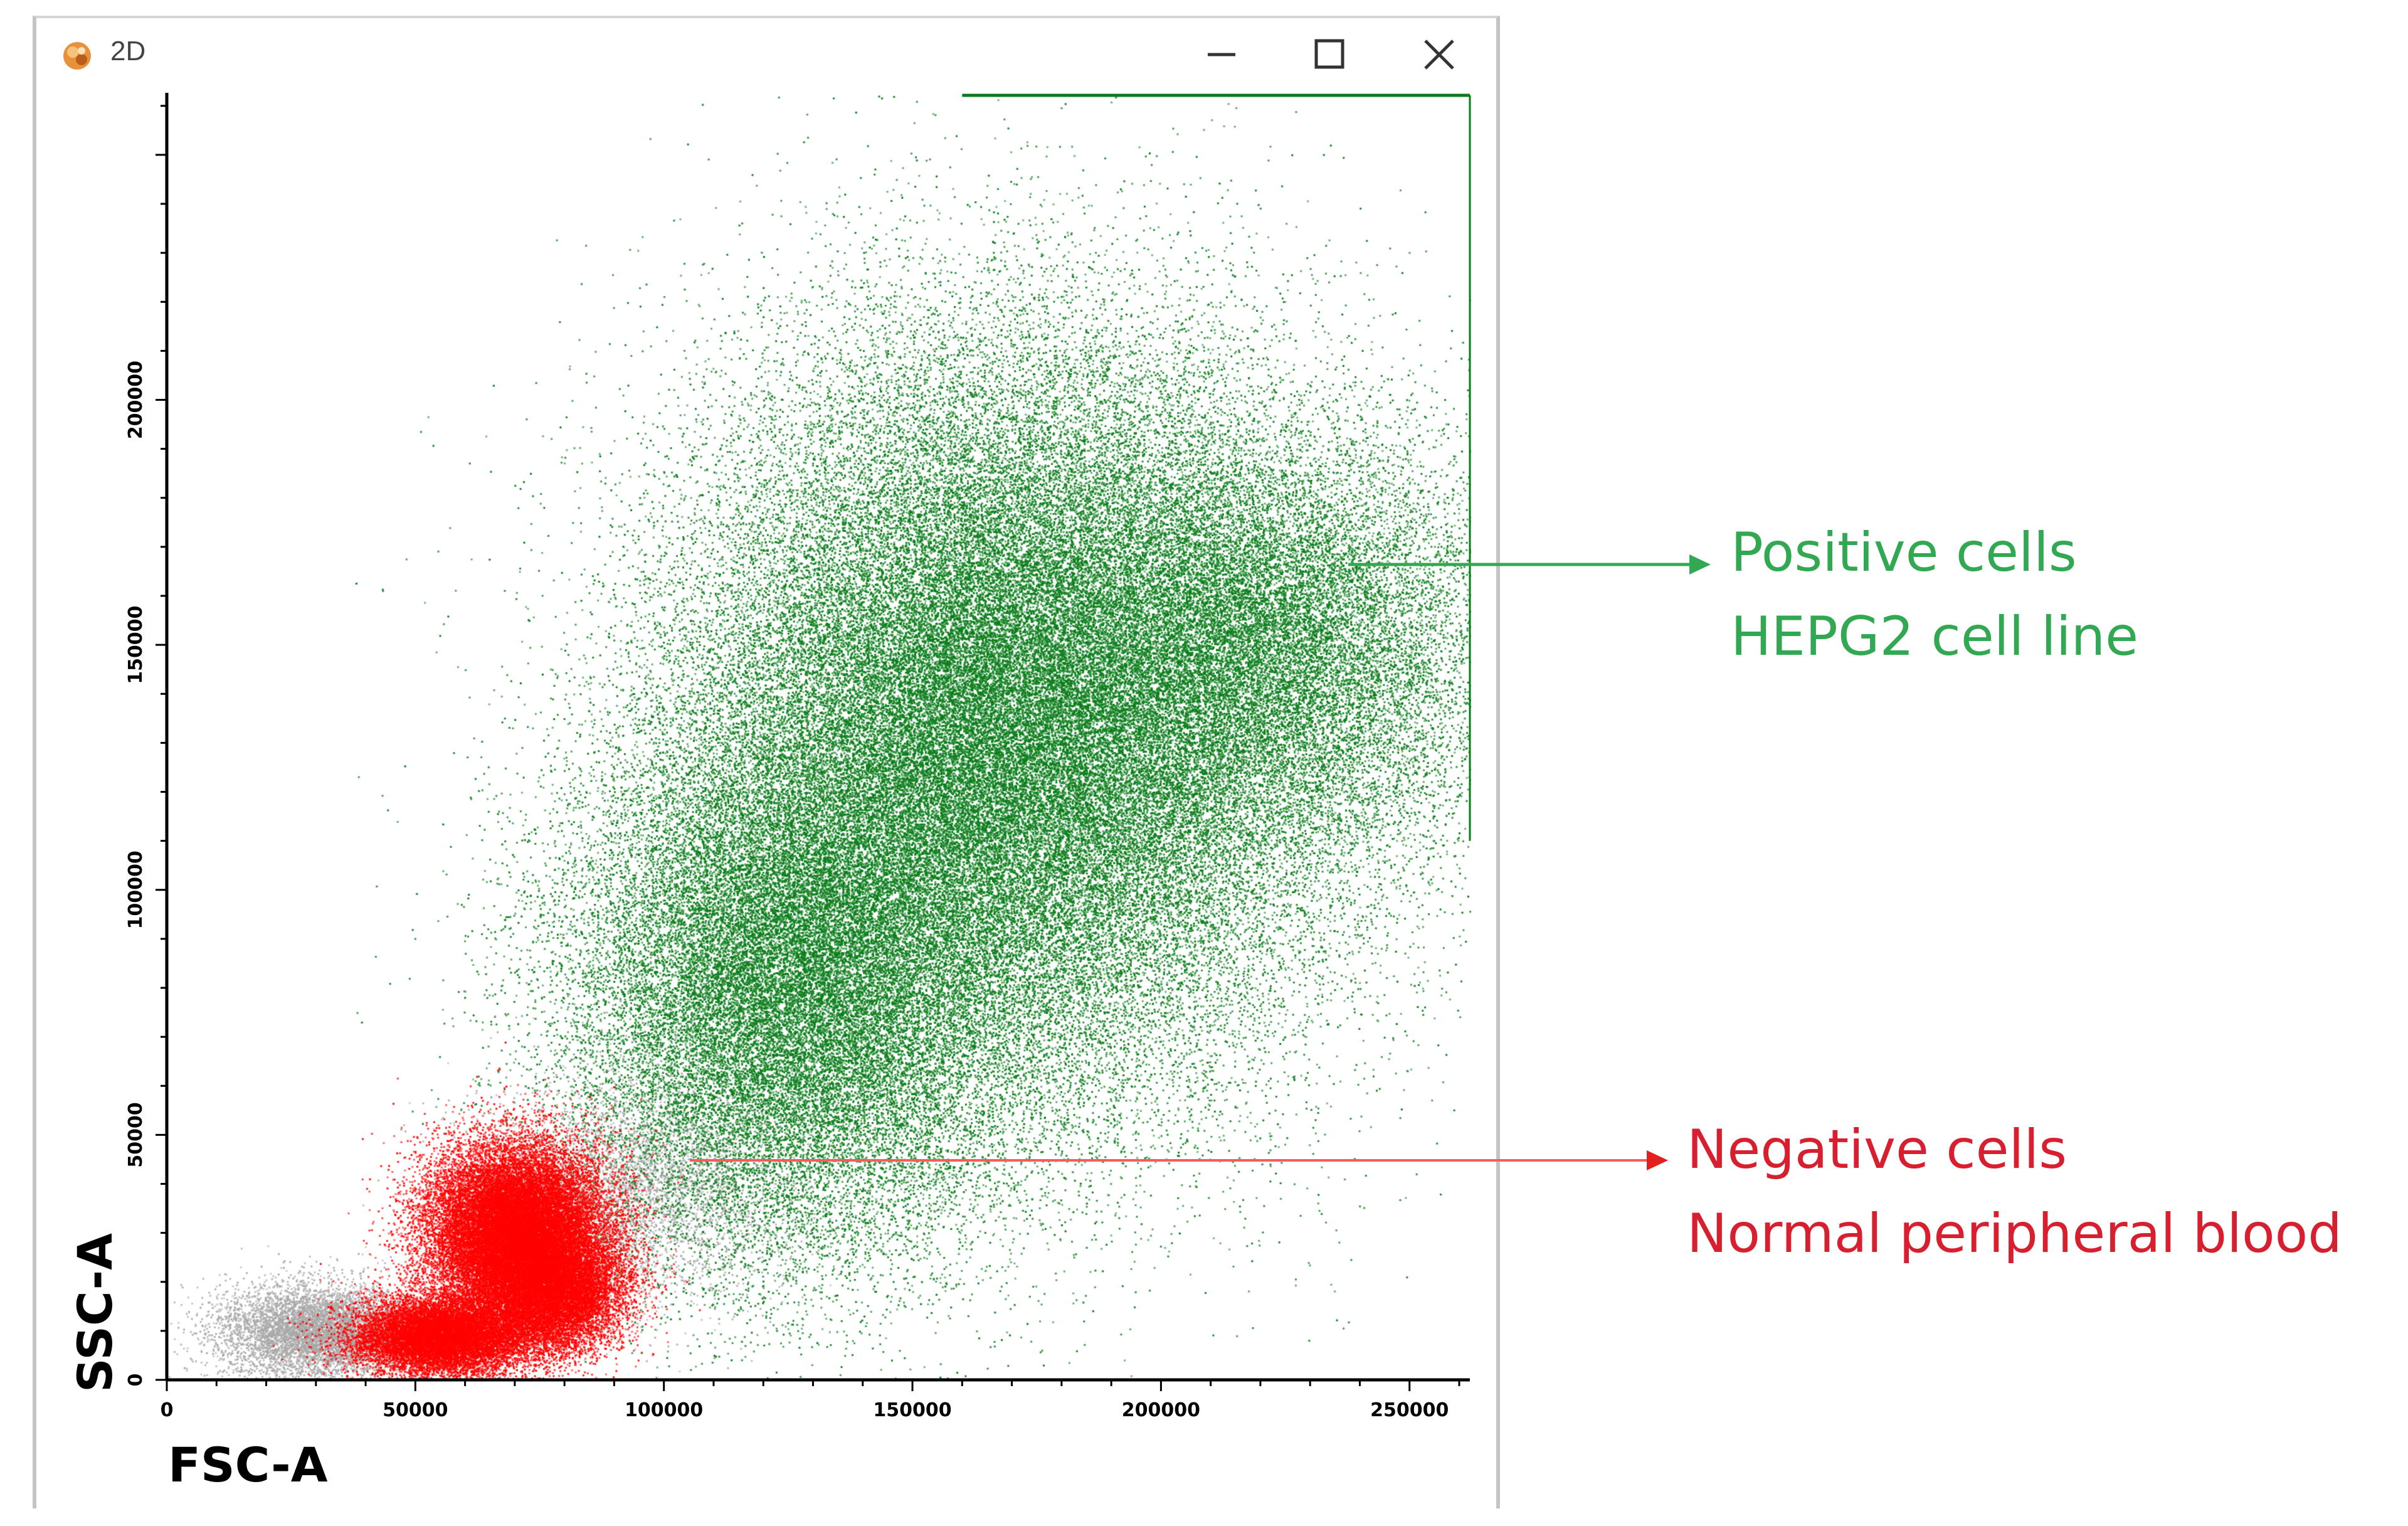 This screenshot has height=1526, width=2408. What do you see at coordinates (664, 1410) in the screenshot?
I see `x-tick-label: 100000` at bounding box center [664, 1410].